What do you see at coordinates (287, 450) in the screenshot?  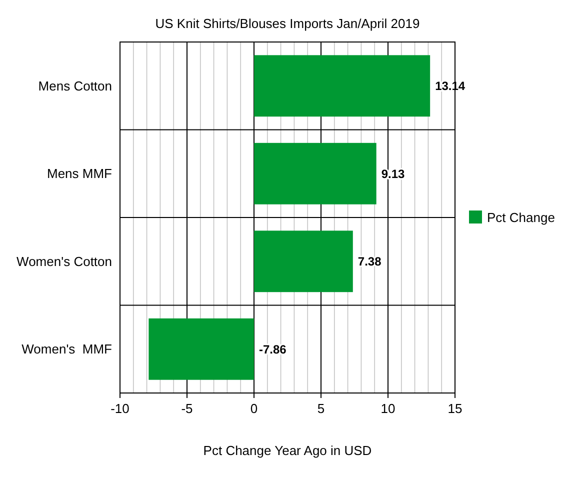 I see `x-axis-title: Pct Change Year Ago in USD` at bounding box center [287, 450].